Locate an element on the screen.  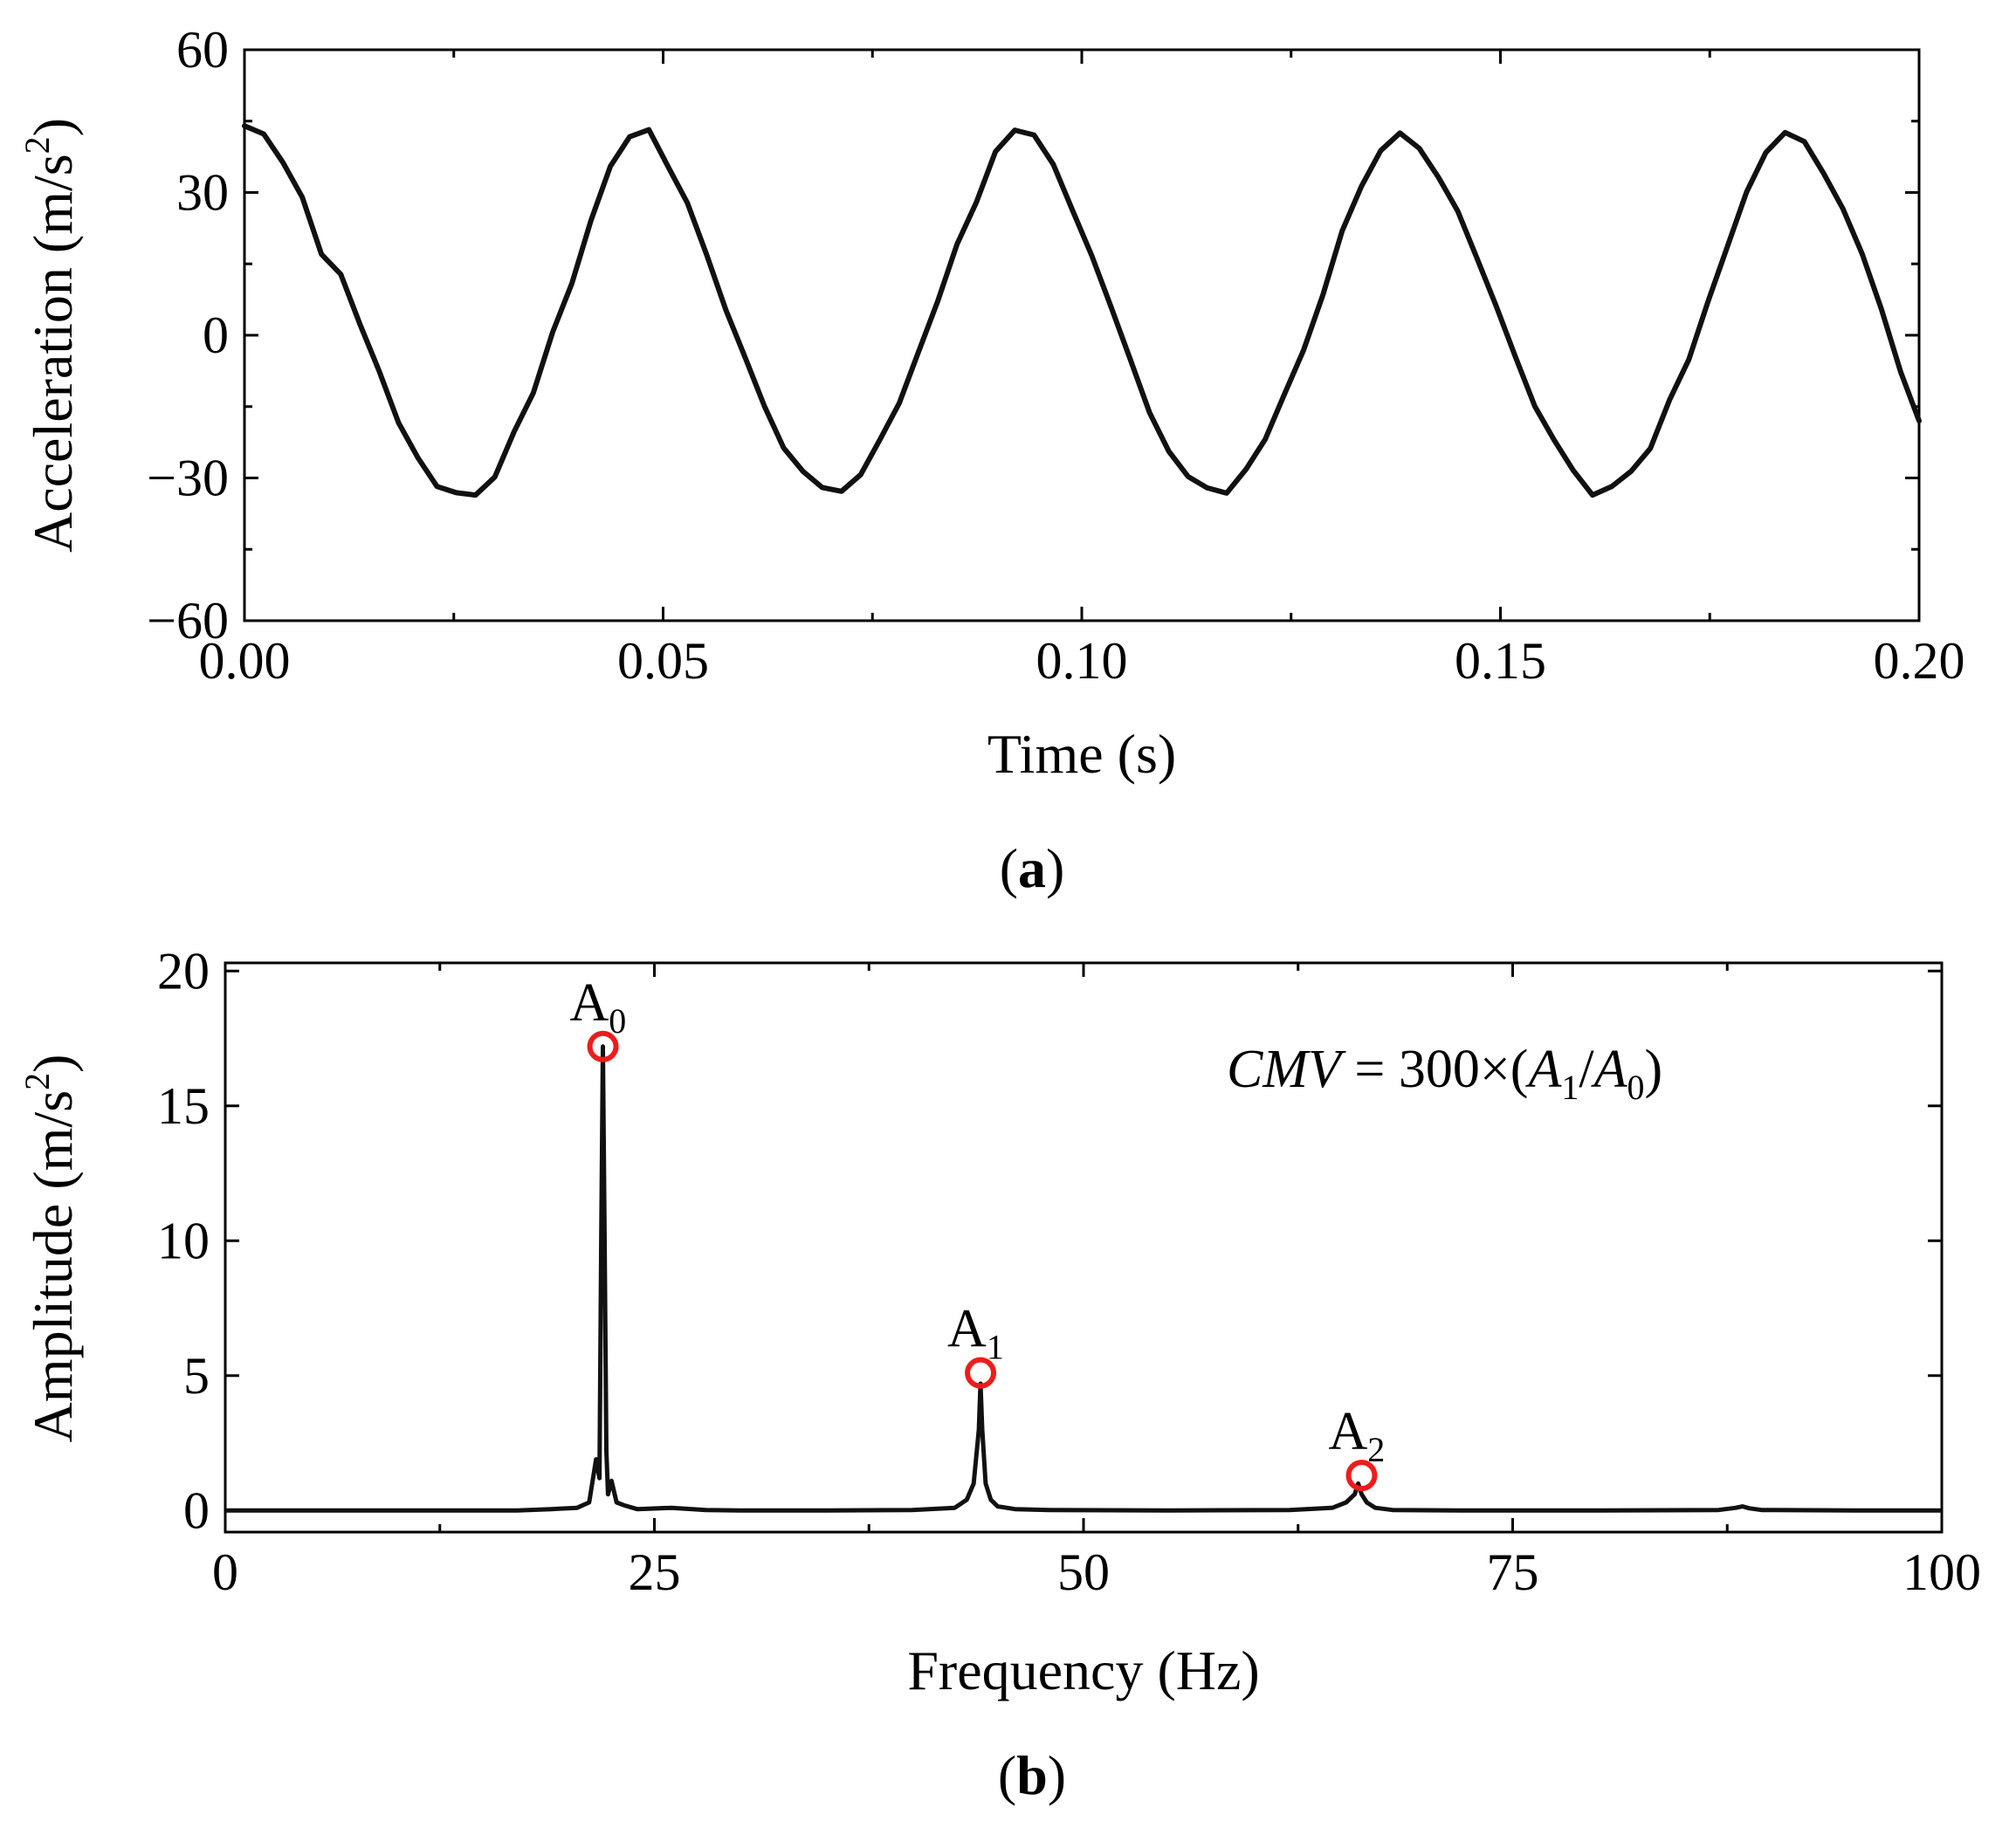
chart-a-y-tick-label: −60 is located at coordinates (188, 620).